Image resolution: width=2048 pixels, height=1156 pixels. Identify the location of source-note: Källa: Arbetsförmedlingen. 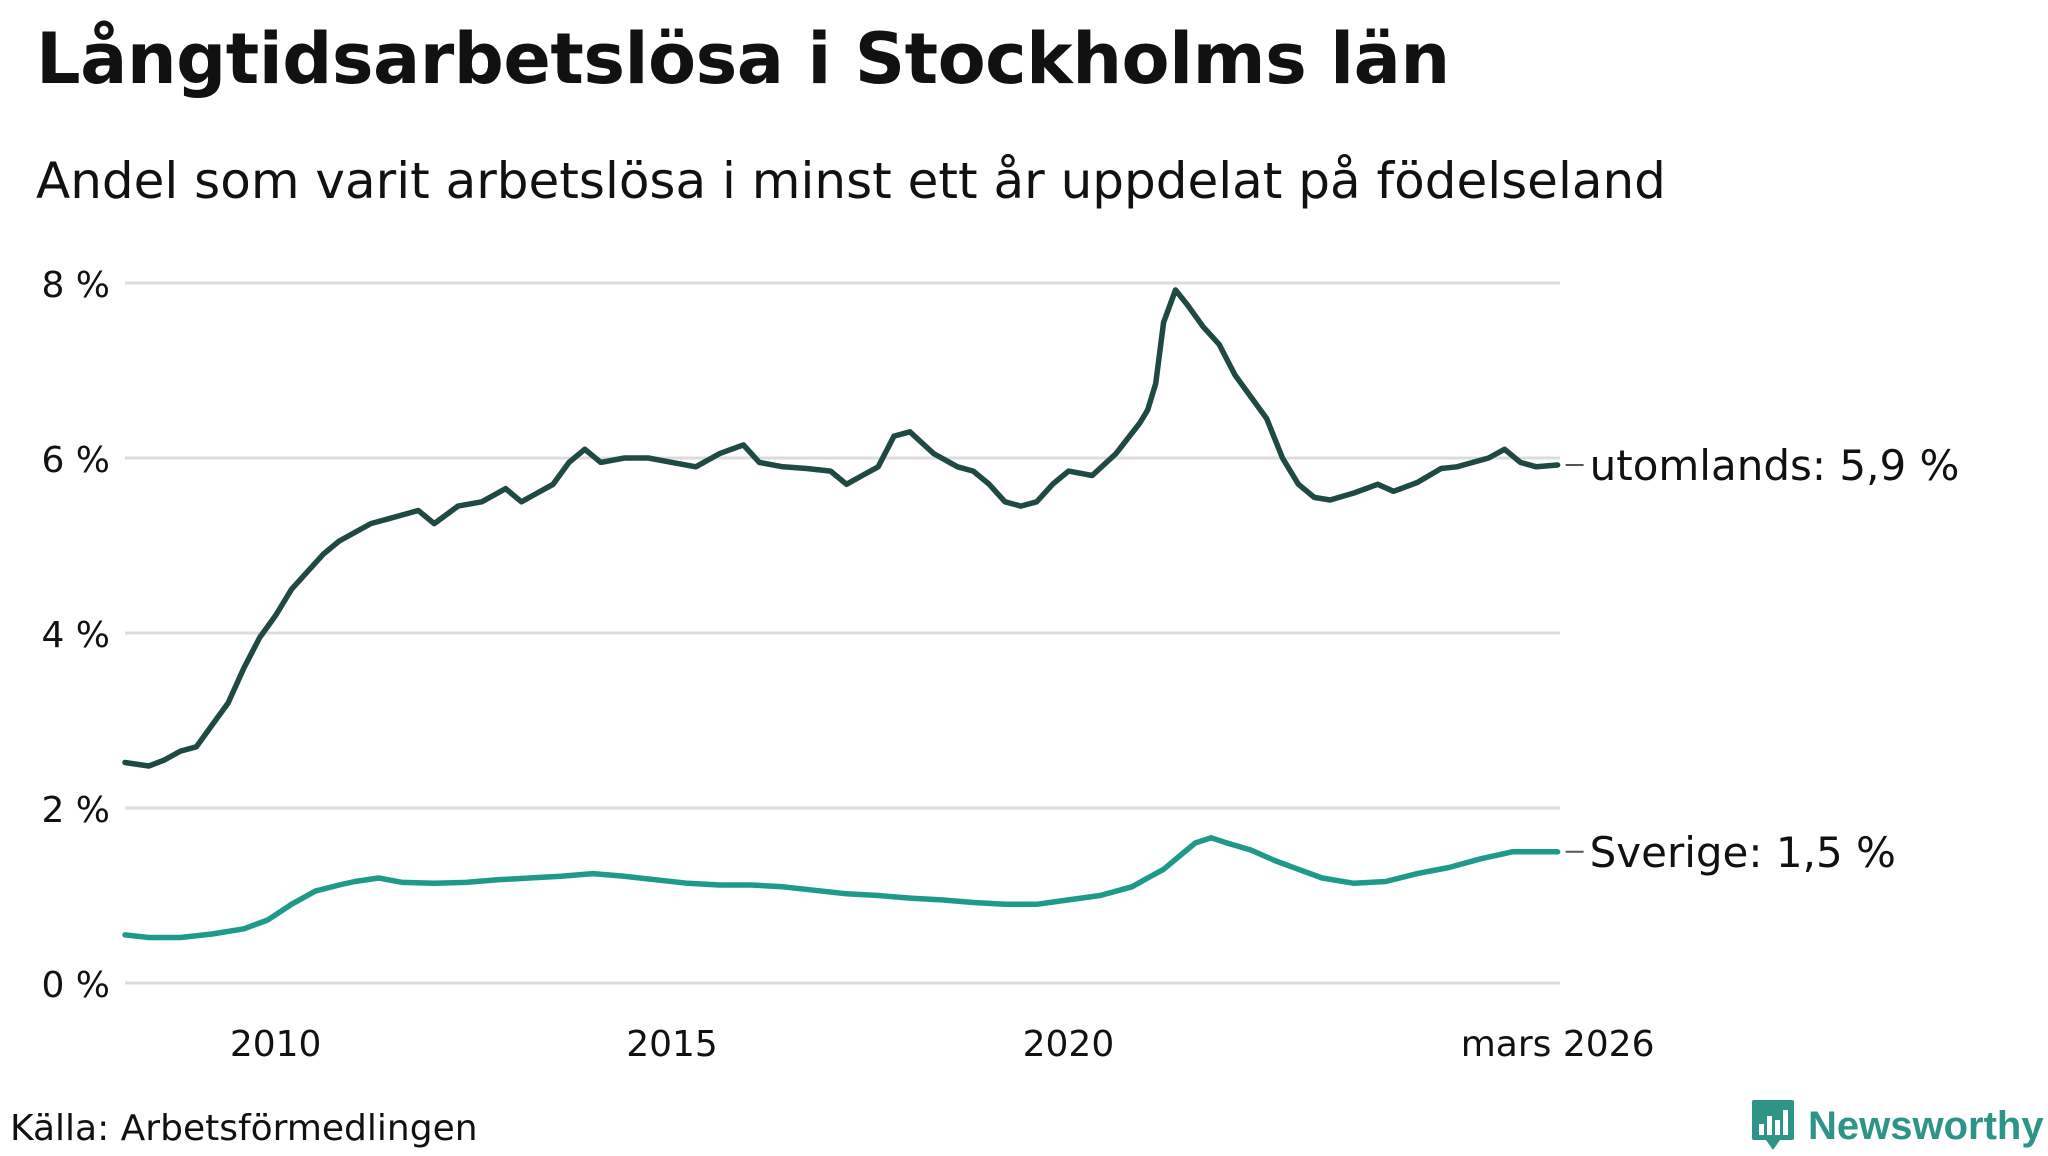
(244, 1128).